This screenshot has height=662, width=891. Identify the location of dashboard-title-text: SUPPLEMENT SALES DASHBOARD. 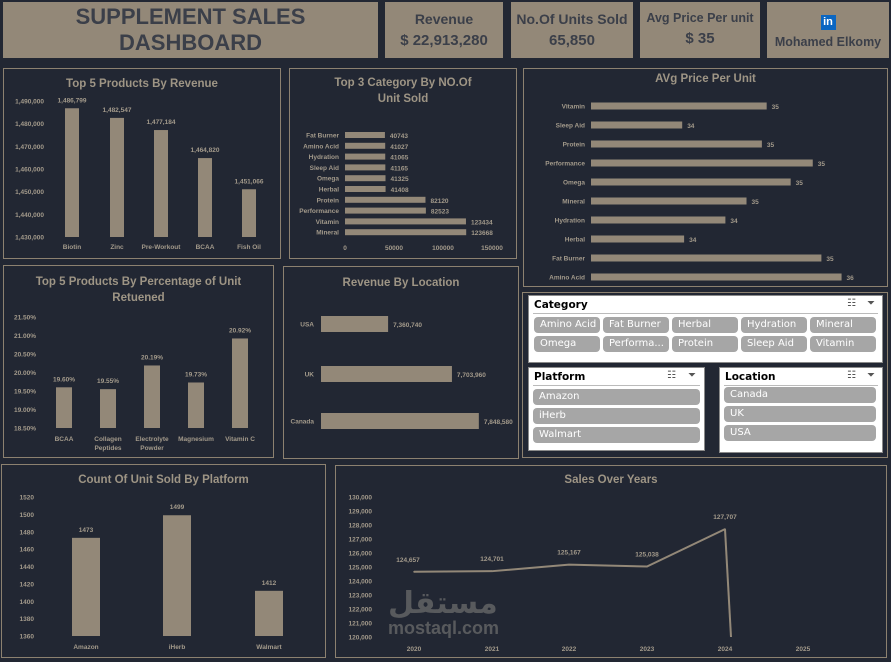
(190, 29).